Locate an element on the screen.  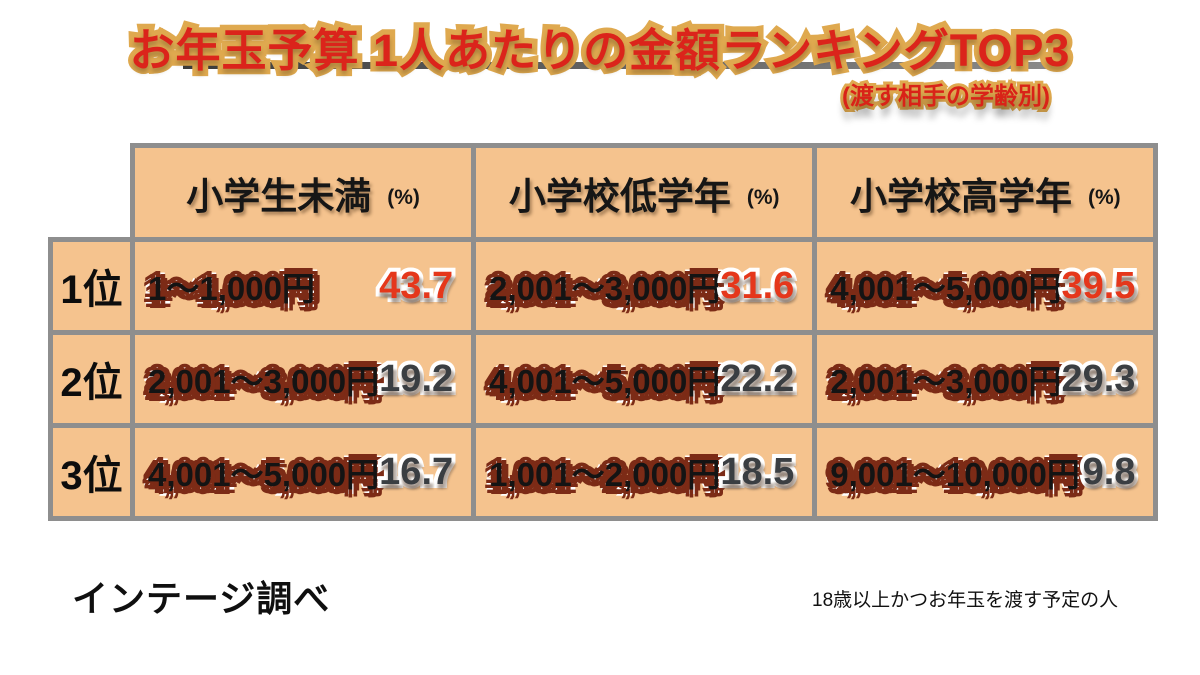
survey-note: 18歳以上かつお年玉を渡す予定の人 is located at coordinates (965, 600).